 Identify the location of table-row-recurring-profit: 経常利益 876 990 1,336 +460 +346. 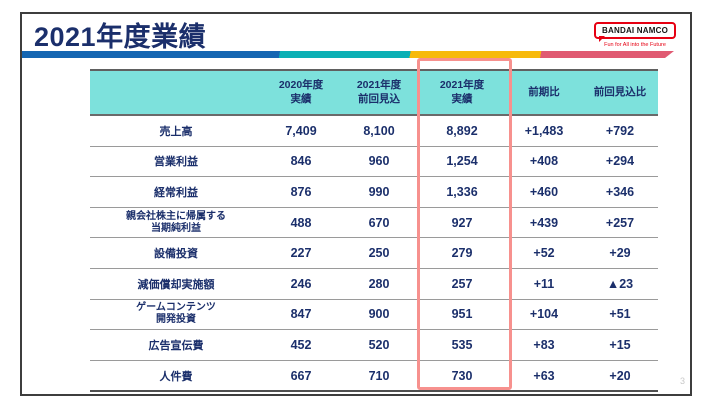
(374, 192).